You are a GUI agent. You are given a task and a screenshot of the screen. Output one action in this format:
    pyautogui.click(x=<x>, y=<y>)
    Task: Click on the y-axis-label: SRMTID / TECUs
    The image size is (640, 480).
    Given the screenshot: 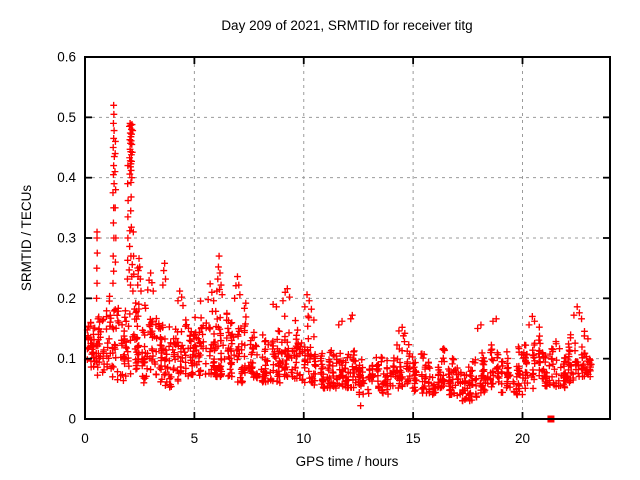 What is the action you would take?
    pyautogui.click(x=26, y=238)
    